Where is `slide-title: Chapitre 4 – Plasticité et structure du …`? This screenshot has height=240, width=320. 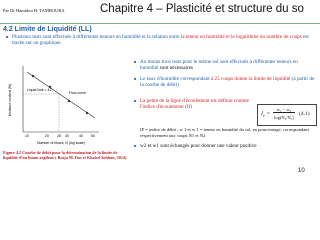
slide-title: Chapitre 4 – Plasticité et structure du … is located at coordinates (202, 9).